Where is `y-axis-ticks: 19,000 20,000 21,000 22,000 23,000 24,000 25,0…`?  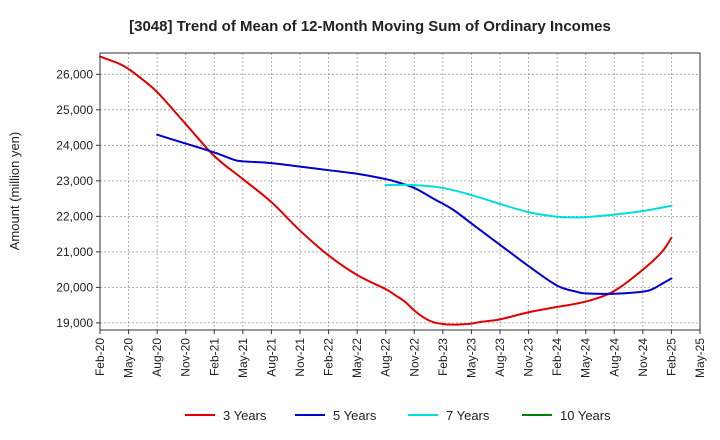
y-axis-ticks: 19,000 20,000 21,000 22,000 23,000 24,000 25,0… is located at coordinates (78, 198).